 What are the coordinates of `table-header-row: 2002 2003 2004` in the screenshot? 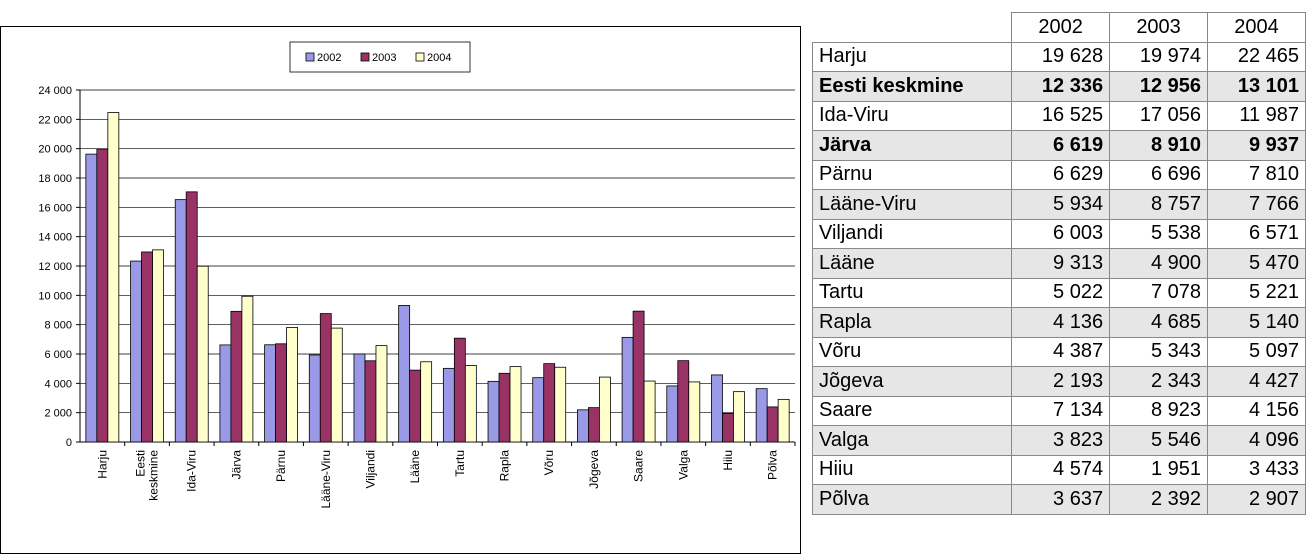 It's located at (1059, 27).